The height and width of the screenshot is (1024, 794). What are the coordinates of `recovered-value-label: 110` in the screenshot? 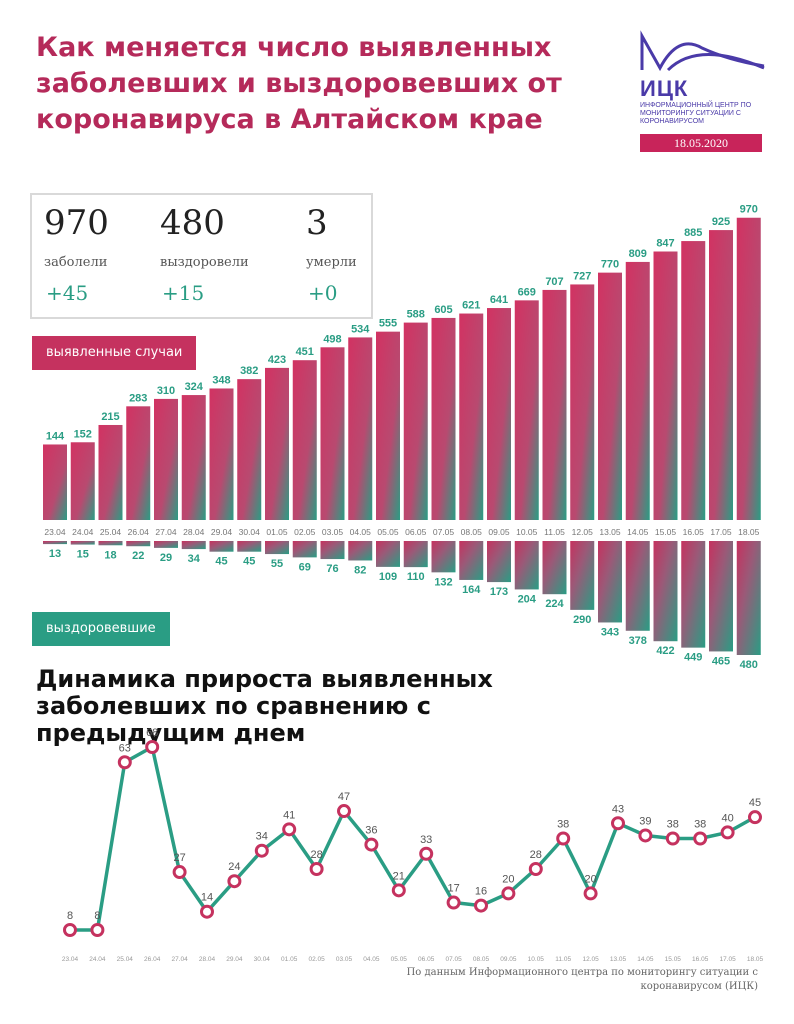 It's located at (416, 577).